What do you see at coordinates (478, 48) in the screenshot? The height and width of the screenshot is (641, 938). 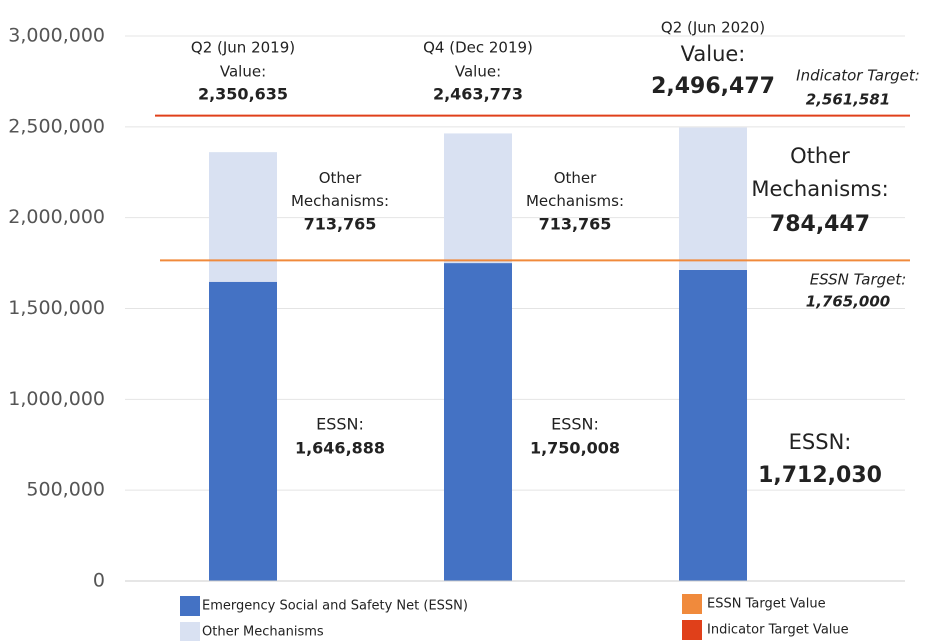 I see `category-label: Q4 (Dec 2019)` at bounding box center [478, 48].